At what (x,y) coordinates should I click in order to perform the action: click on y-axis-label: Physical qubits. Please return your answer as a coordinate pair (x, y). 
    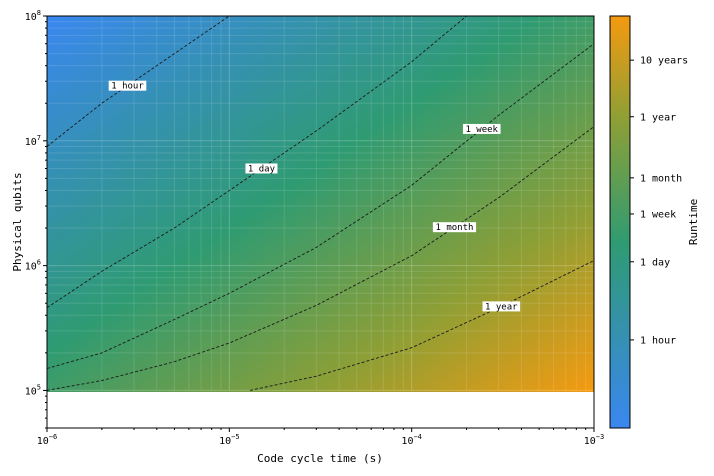
    Looking at the image, I should click on (17, 221).